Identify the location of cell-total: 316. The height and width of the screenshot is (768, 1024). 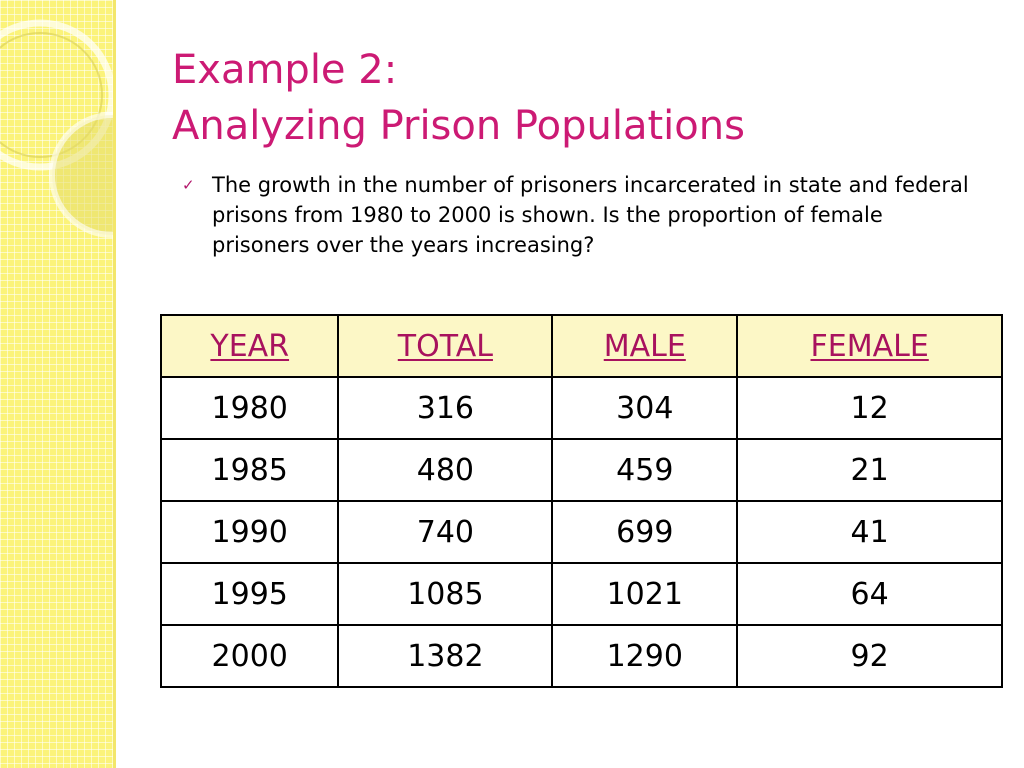
(445, 408).